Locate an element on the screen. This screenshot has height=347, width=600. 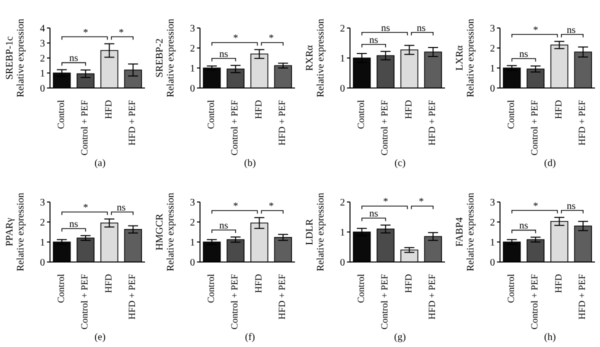
text: (h) is located at coordinates (550, 337).